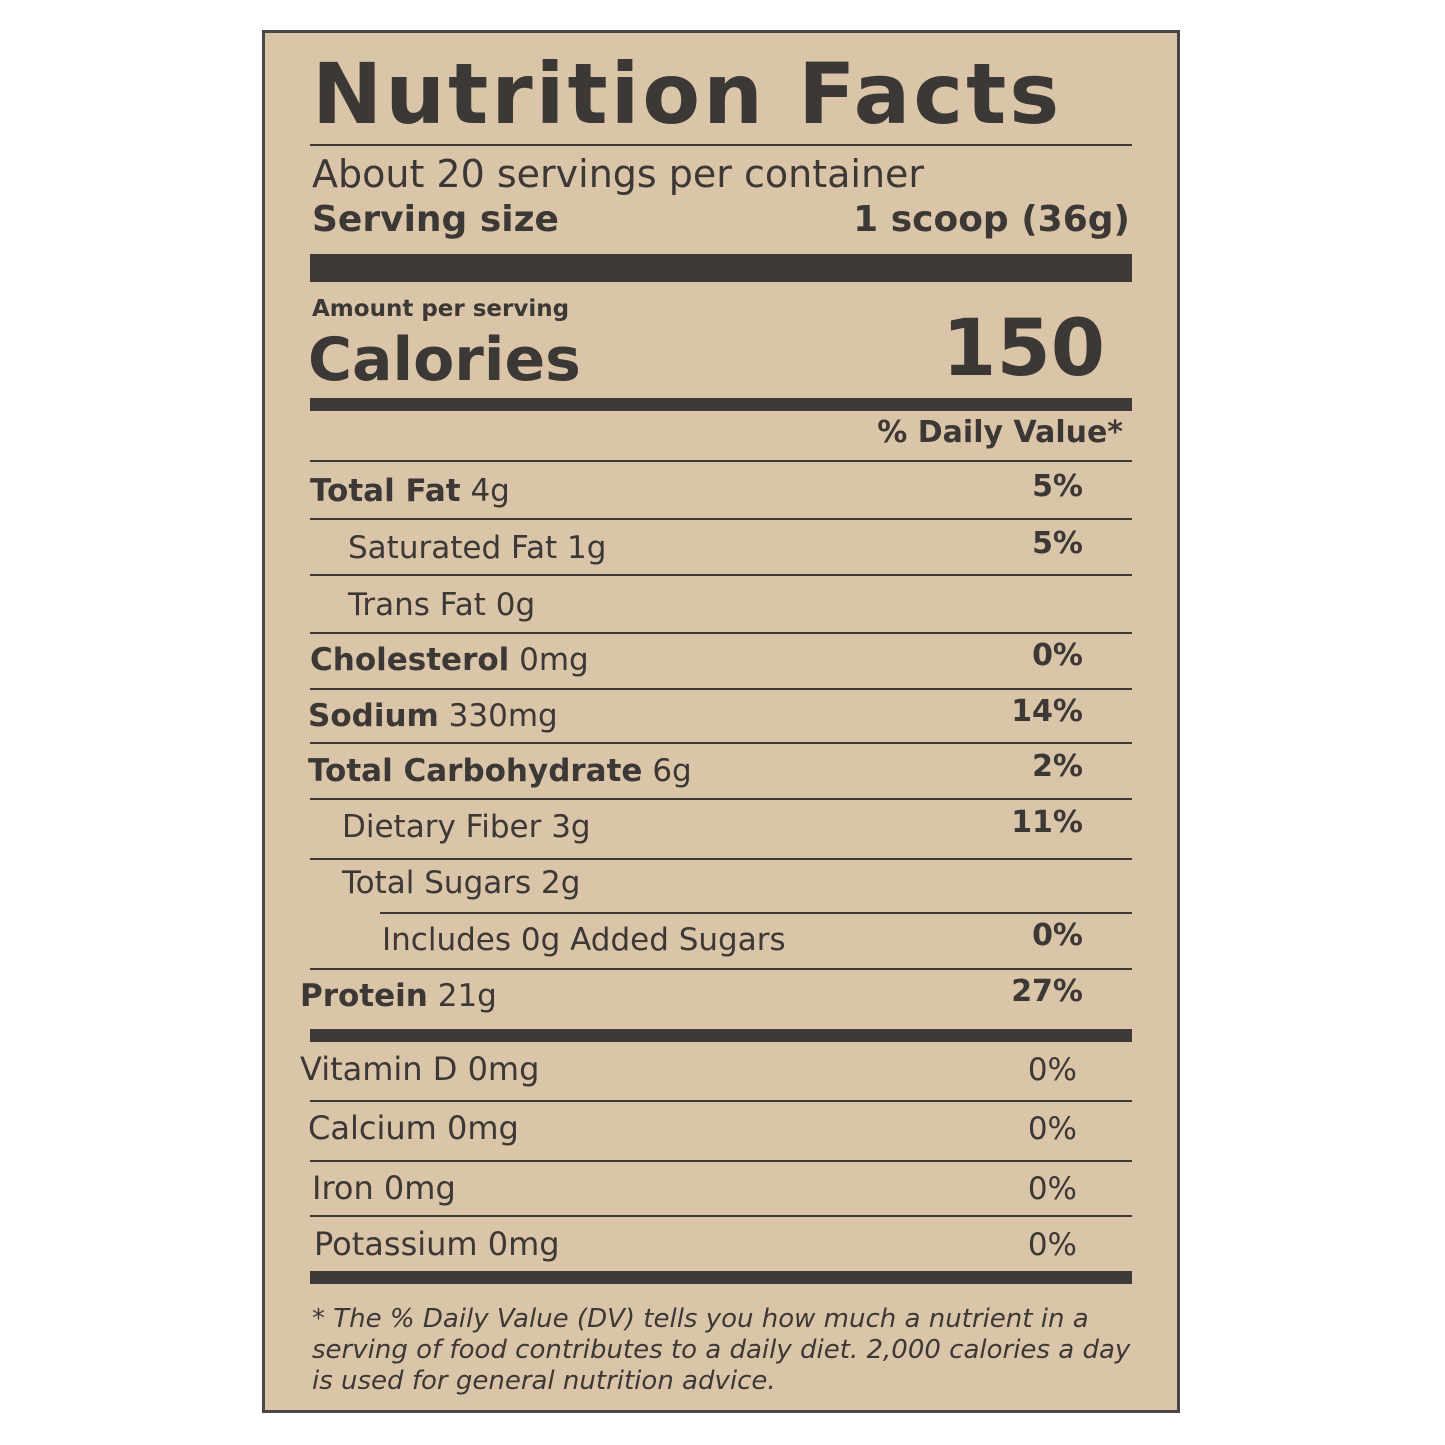 The height and width of the screenshot is (1445, 1445). What do you see at coordinates (441, 309) in the screenshot?
I see `amount-per-serving: Amount per serving` at bounding box center [441, 309].